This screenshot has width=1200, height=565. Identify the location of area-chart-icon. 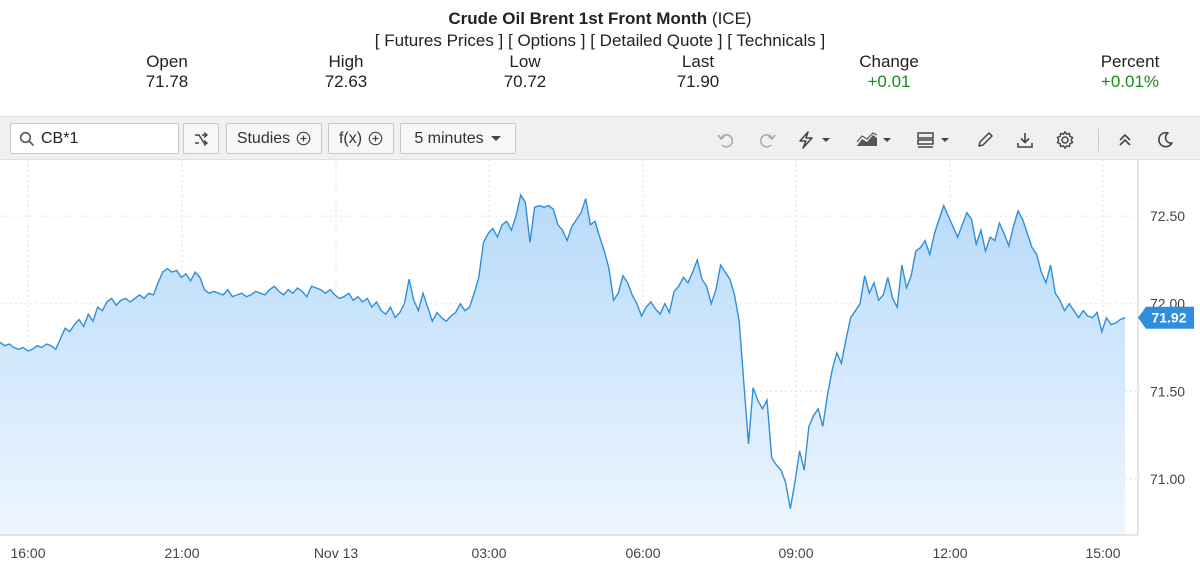
(873, 139).